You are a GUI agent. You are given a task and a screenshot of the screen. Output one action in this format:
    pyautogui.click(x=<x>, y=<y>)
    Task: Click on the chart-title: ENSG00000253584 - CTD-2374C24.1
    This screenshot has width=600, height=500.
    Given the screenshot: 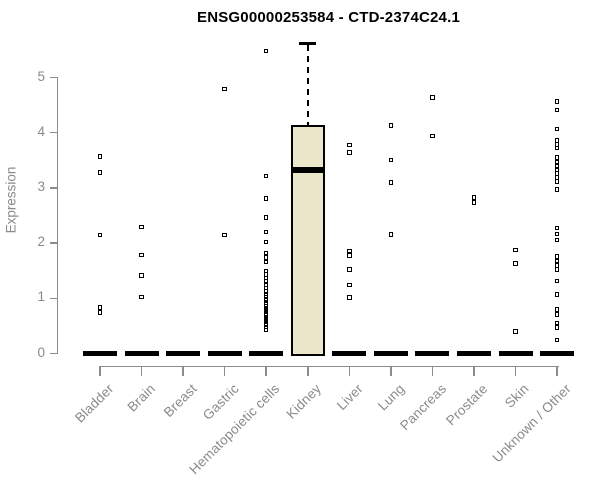 What is the action you would take?
    pyautogui.click(x=328, y=17)
    